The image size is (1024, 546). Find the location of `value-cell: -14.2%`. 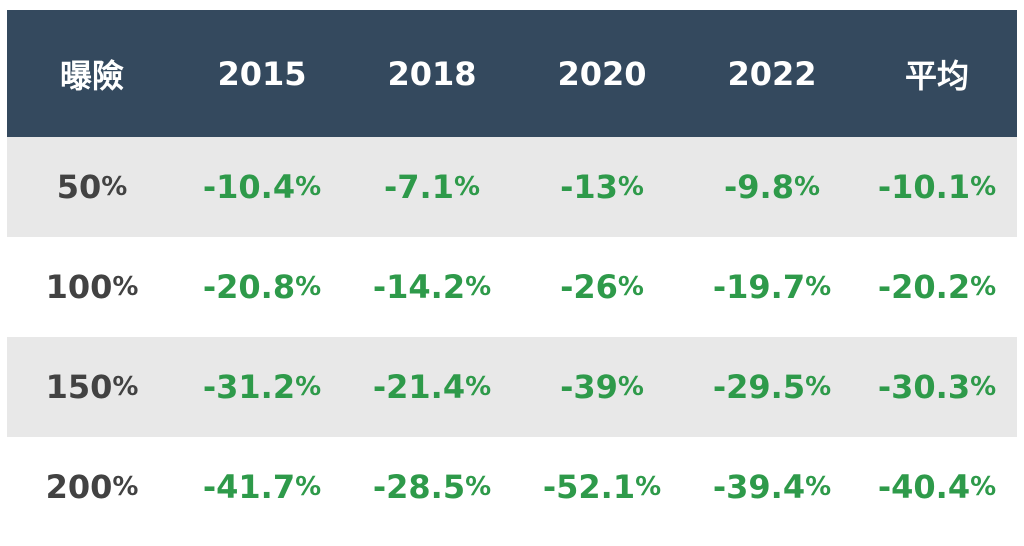

value-cell: -14.2% is located at coordinates (432, 287).